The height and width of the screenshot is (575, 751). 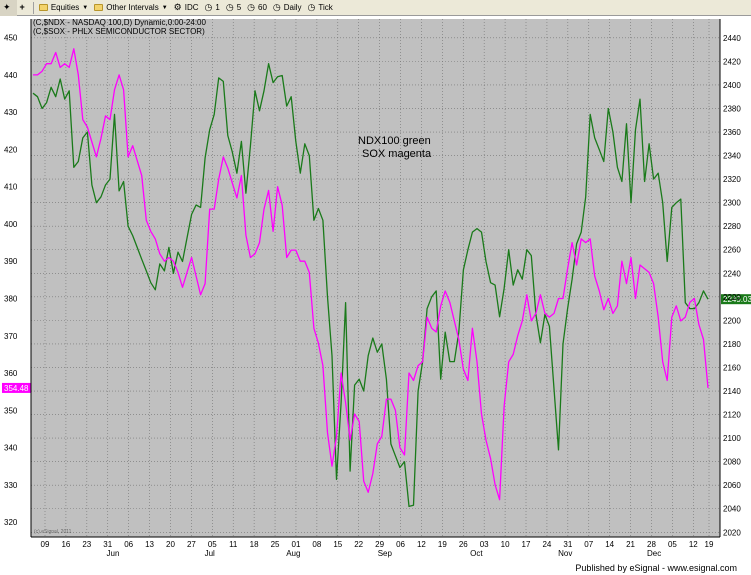 I want to click on equities-menu: Equities ▼, so click(x=63, y=8).